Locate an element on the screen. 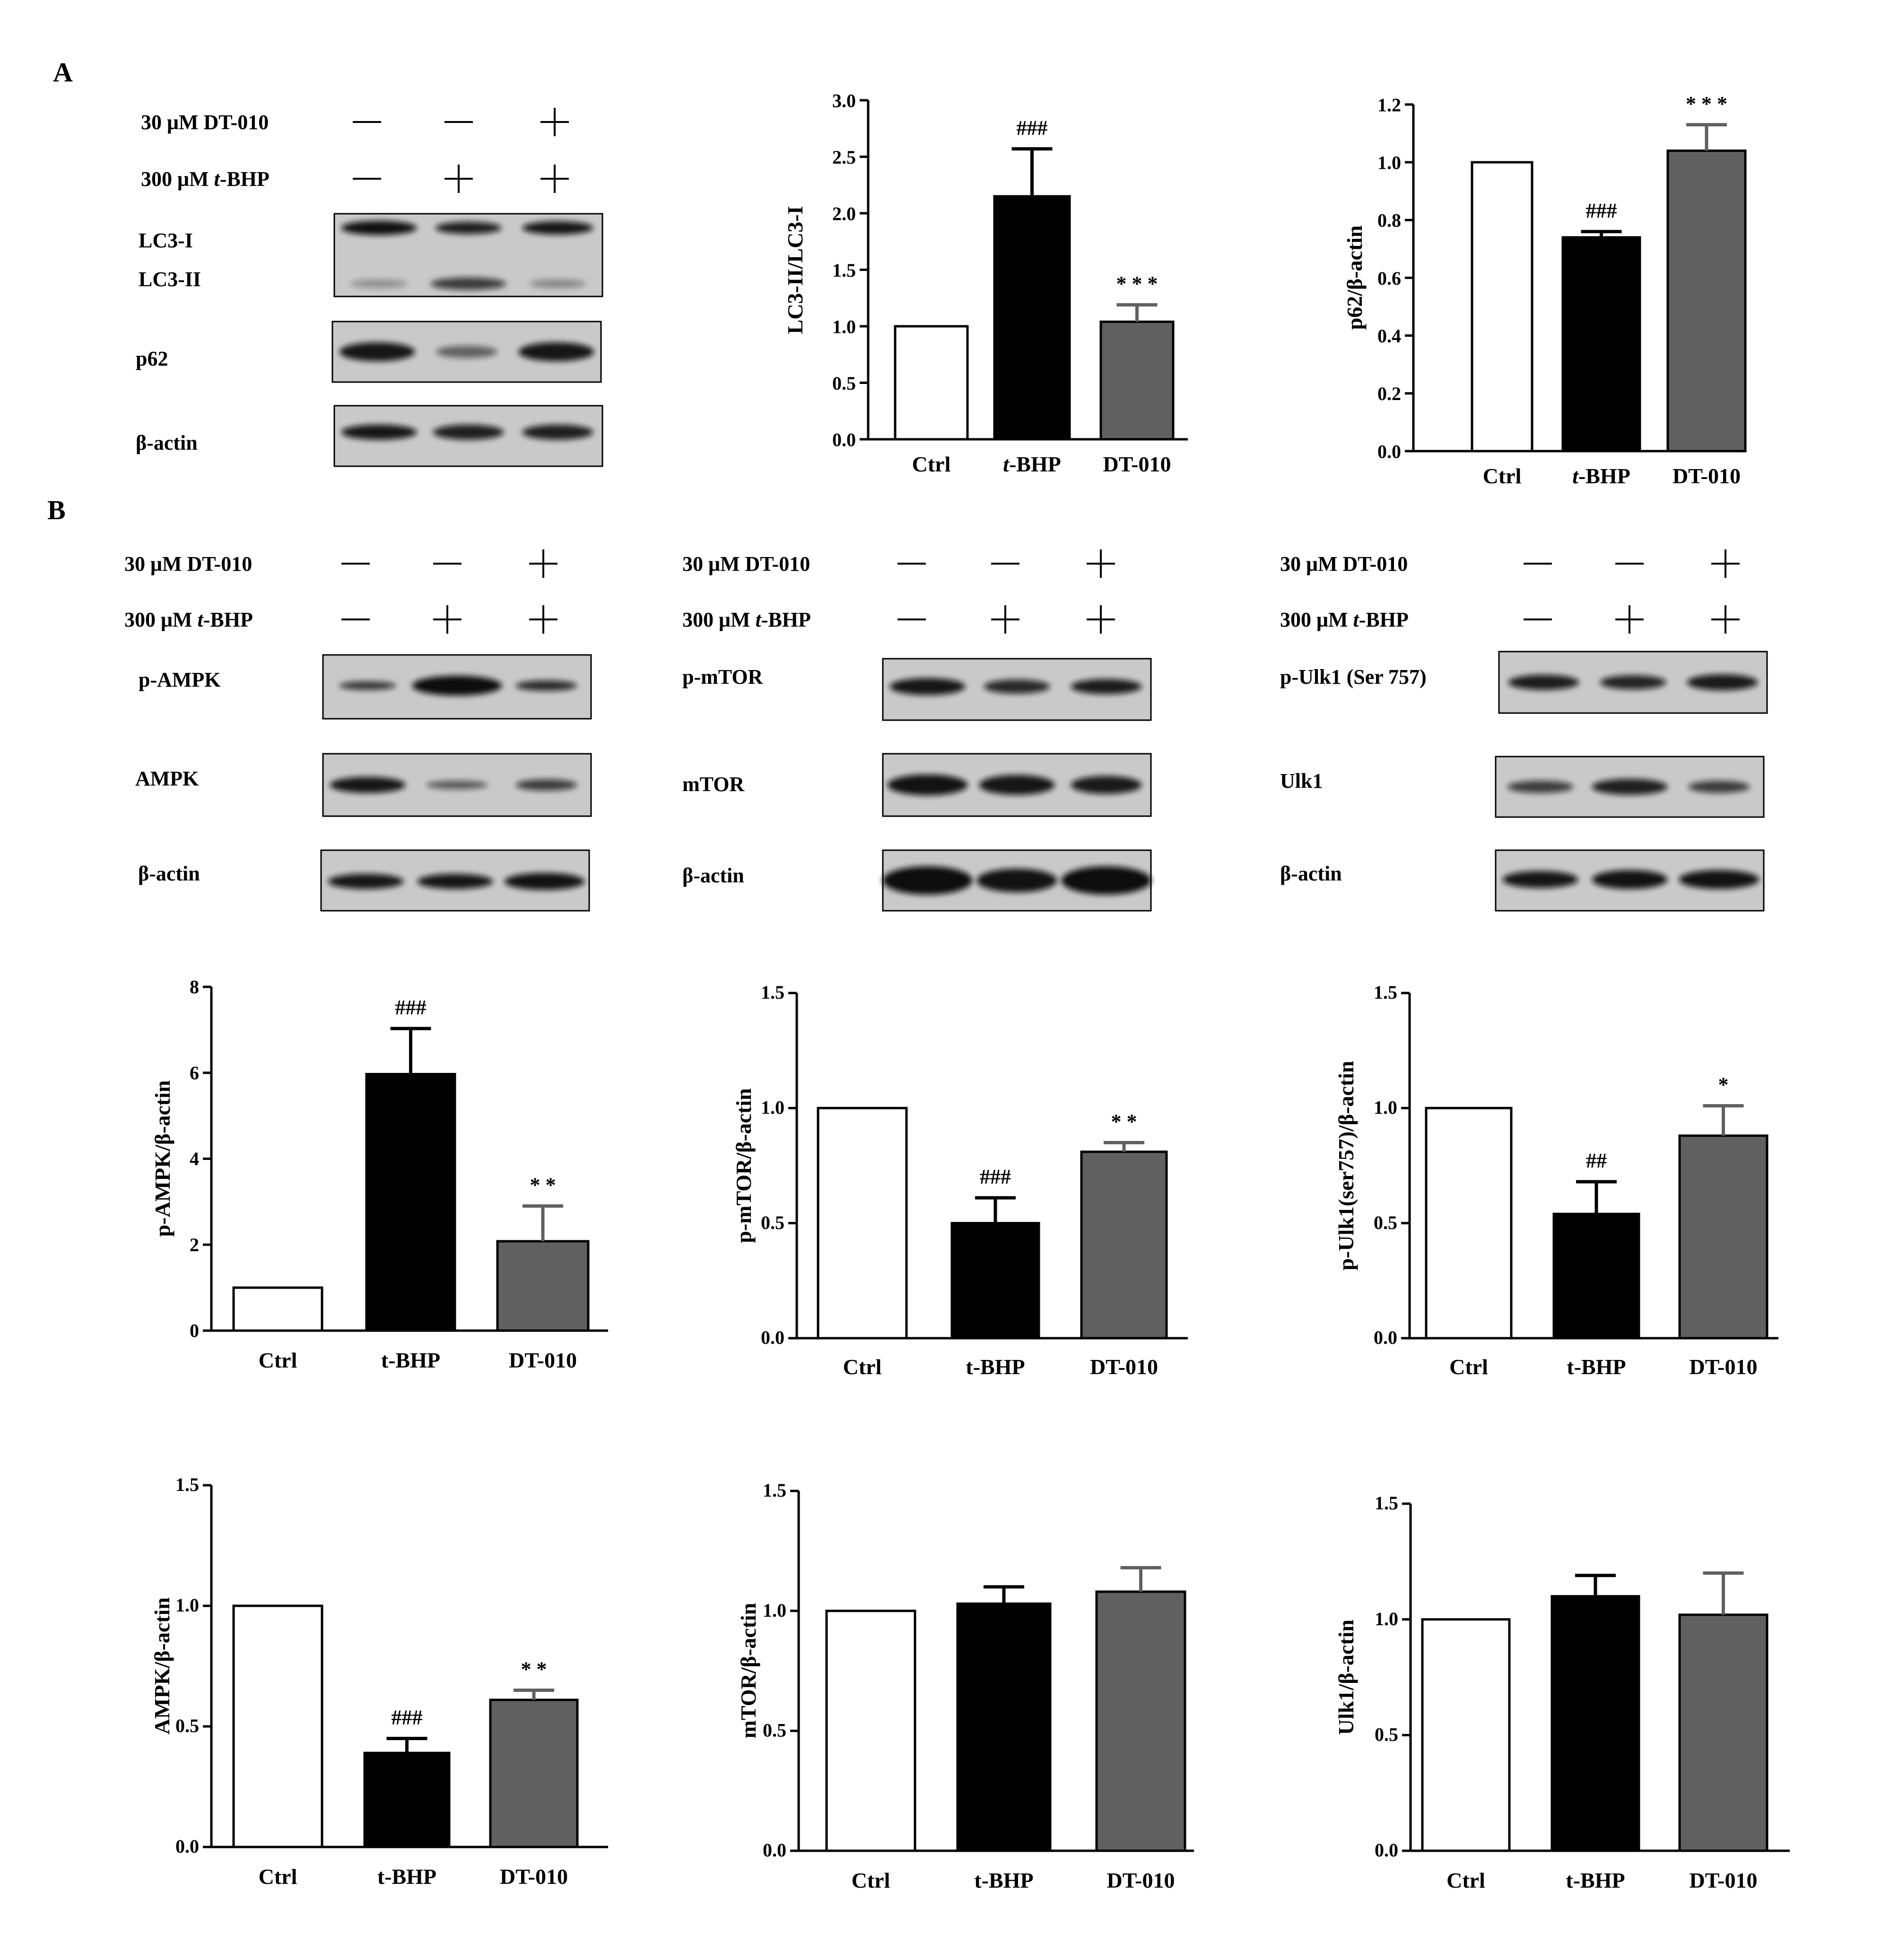 The image size is (1899, 1960). significance-ampk-3: * * is located at coordinates (534, 1669).